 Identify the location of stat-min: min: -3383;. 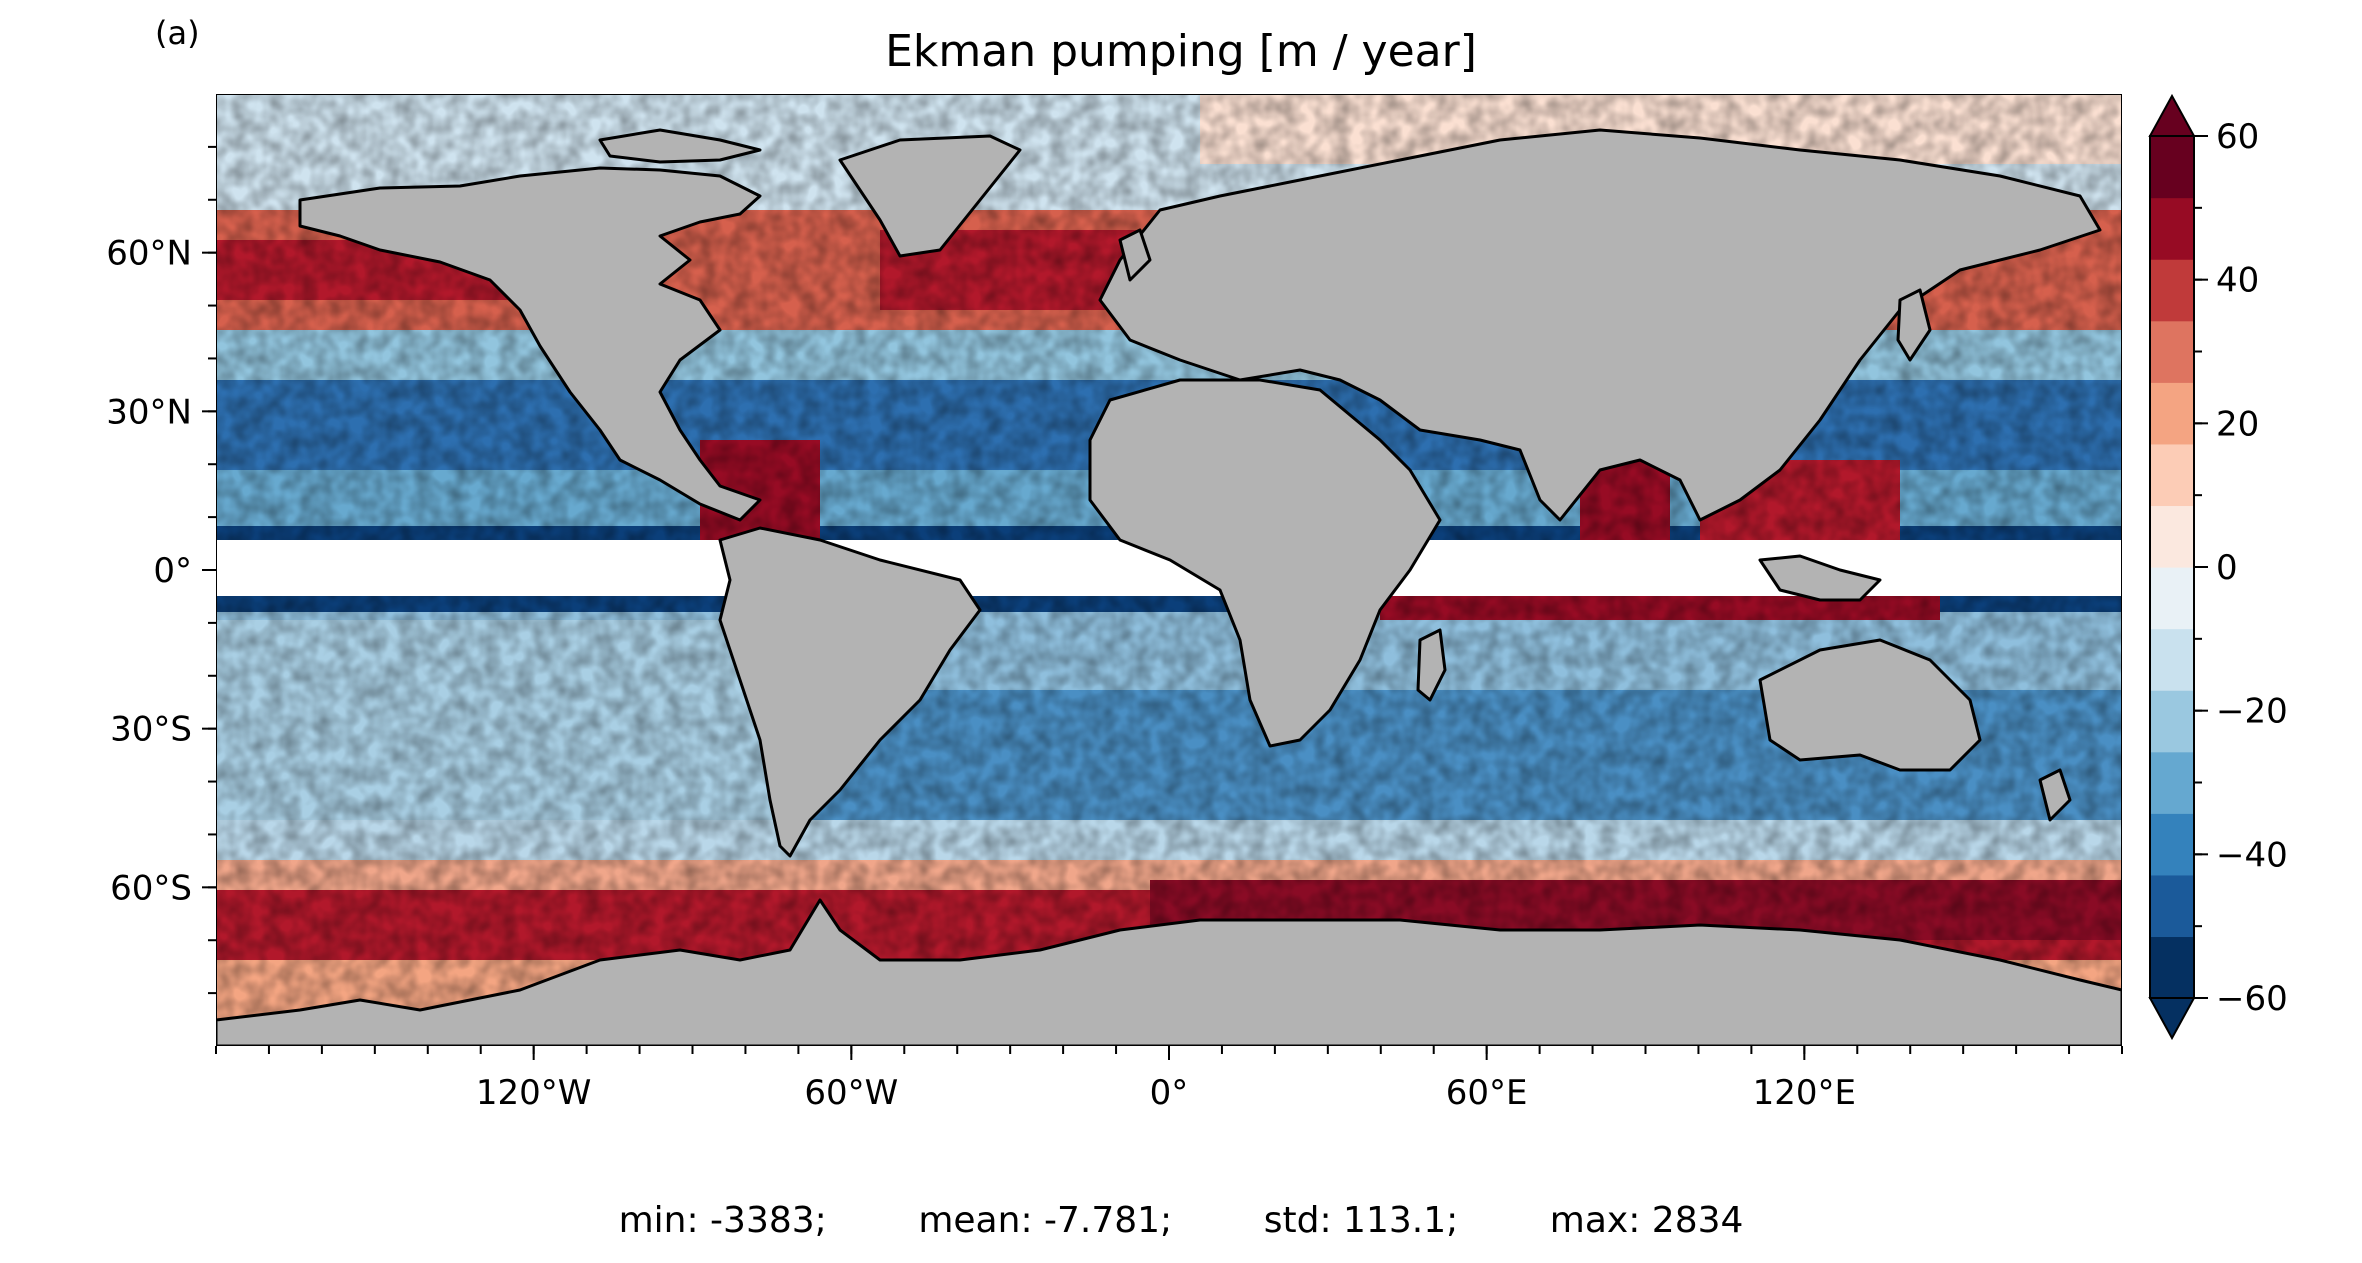
(722, 1220).